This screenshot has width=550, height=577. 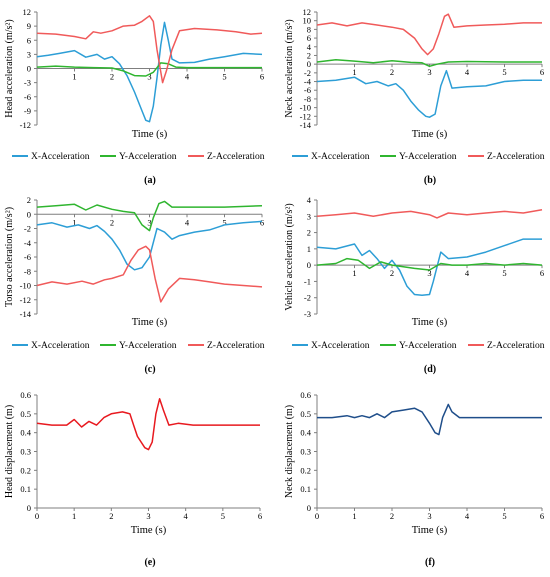 I want to click on y-axis-title: Head acceleration (m/s²), so click(x=9, y=68).